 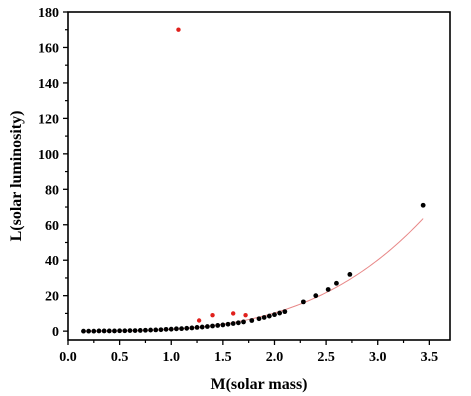 What do you see at coordinates (55, 332) in the screenshot?
I see `y-tick-label: 0` at bounding box center [55, 332].